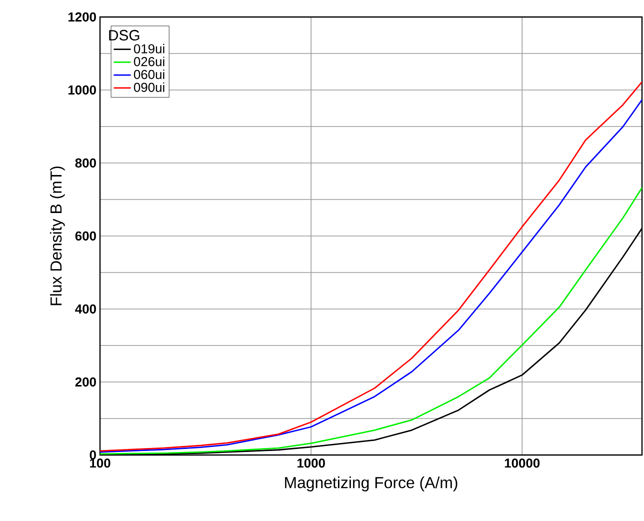 This screenshot has height=521, width=644. Describe the element at coordinates (311, 463) in the screenshot. I see `x-tick-label: 1000` at that location.